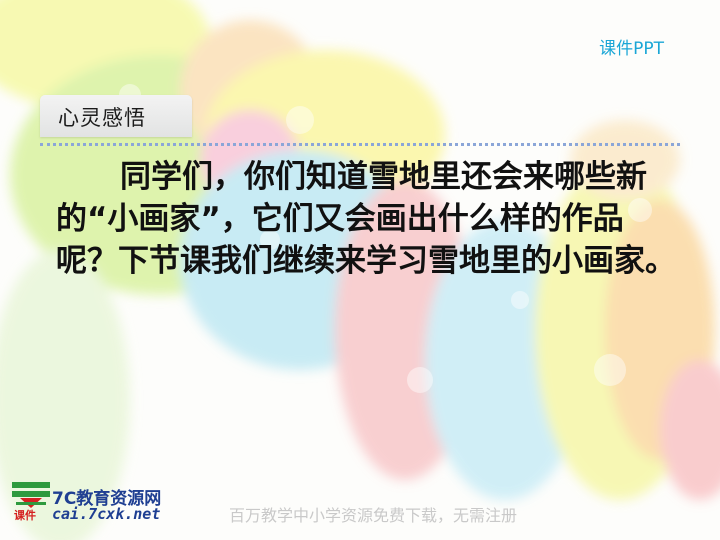 Image resolution: width=720 pixels, height=540 pixels. Describe the element at coordinates (360, 144) in the screenshot. I see `dotted-divider` at that location.